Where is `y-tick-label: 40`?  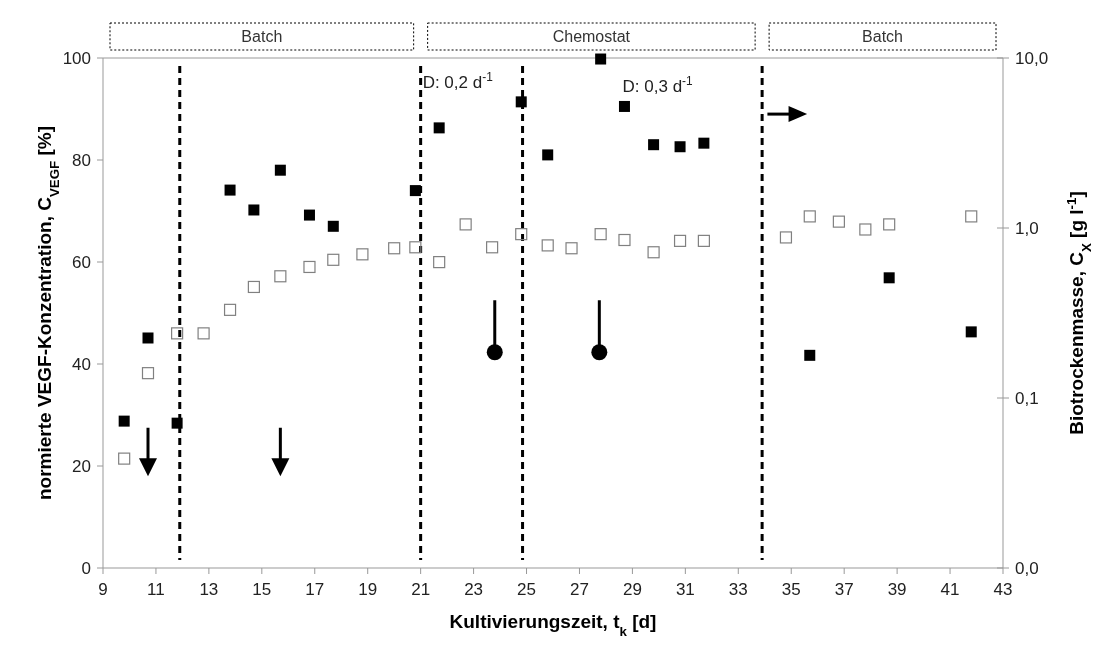 y-tick-label: 40 is located at coordinates (81, 364).